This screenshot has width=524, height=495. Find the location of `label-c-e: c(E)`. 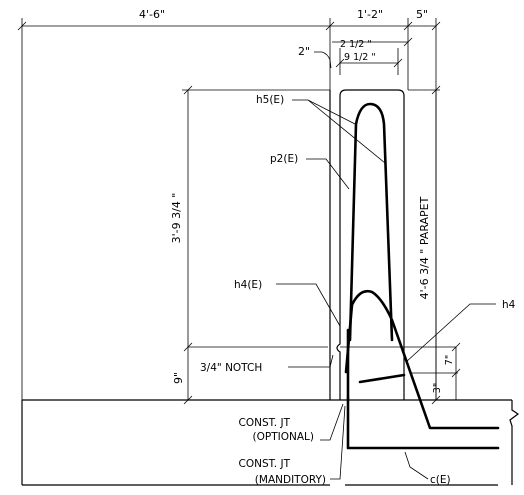

label-c-e: c(E) is located at coordinates (440, 480).